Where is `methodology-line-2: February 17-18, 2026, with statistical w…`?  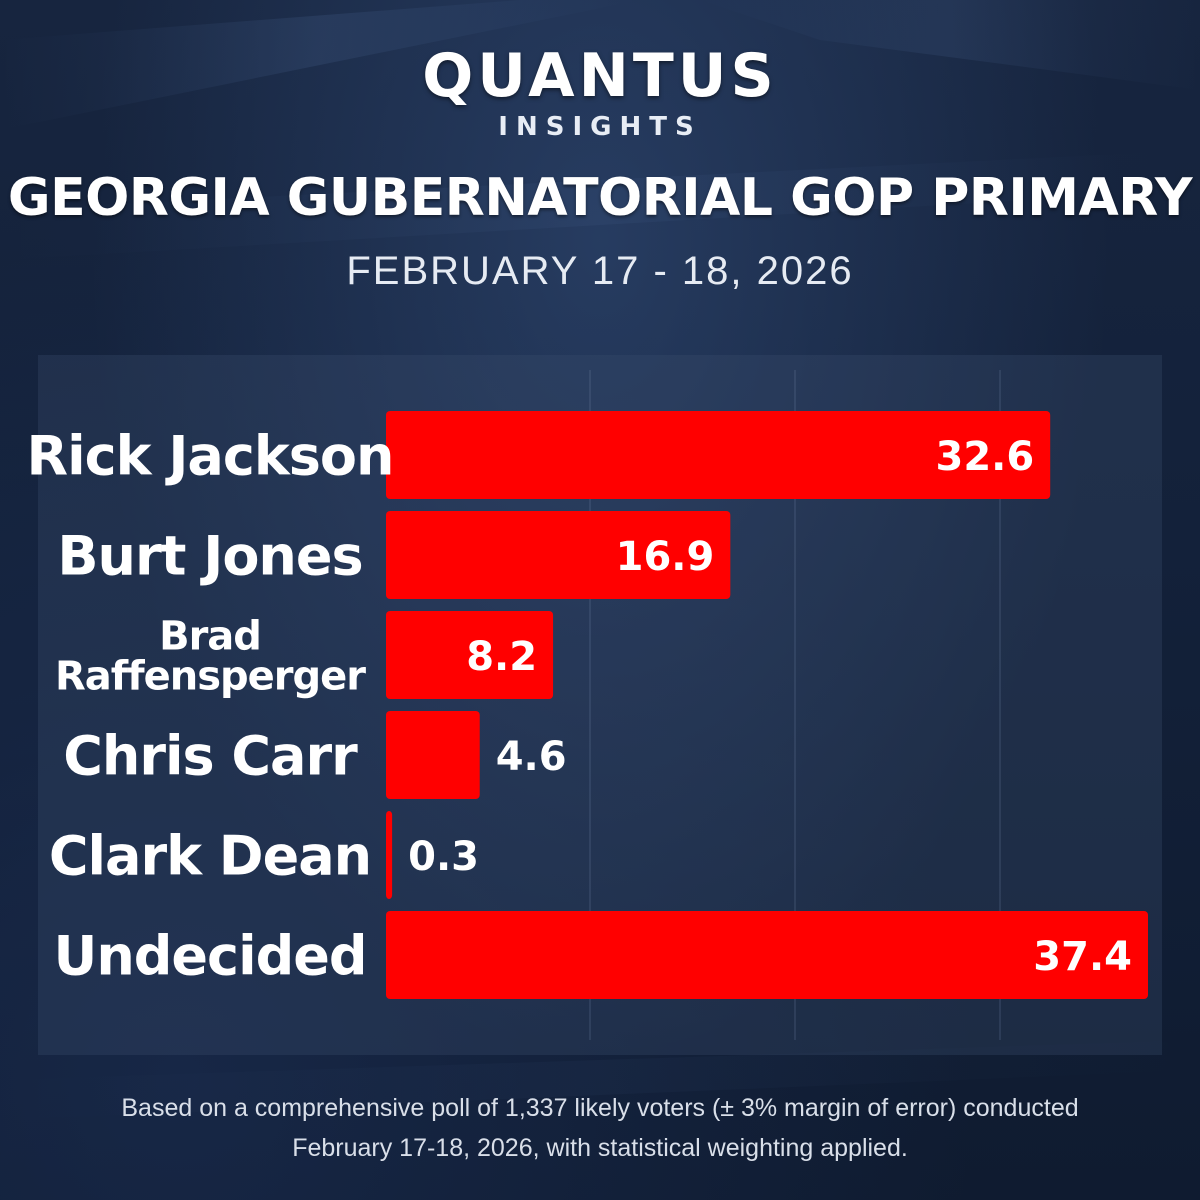 methodology-line-2: February 17-18, 2026, with statistical w… is located at coordinates (600, 1148).